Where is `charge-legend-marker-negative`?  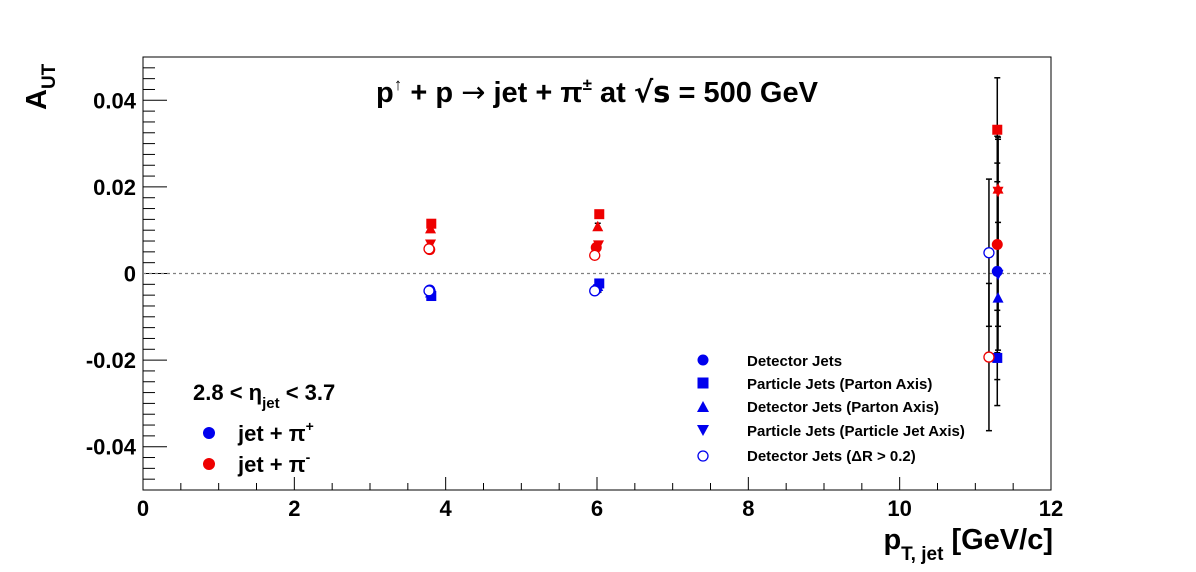 charge-legend-marker-negative is located at coordinates (209, 464).